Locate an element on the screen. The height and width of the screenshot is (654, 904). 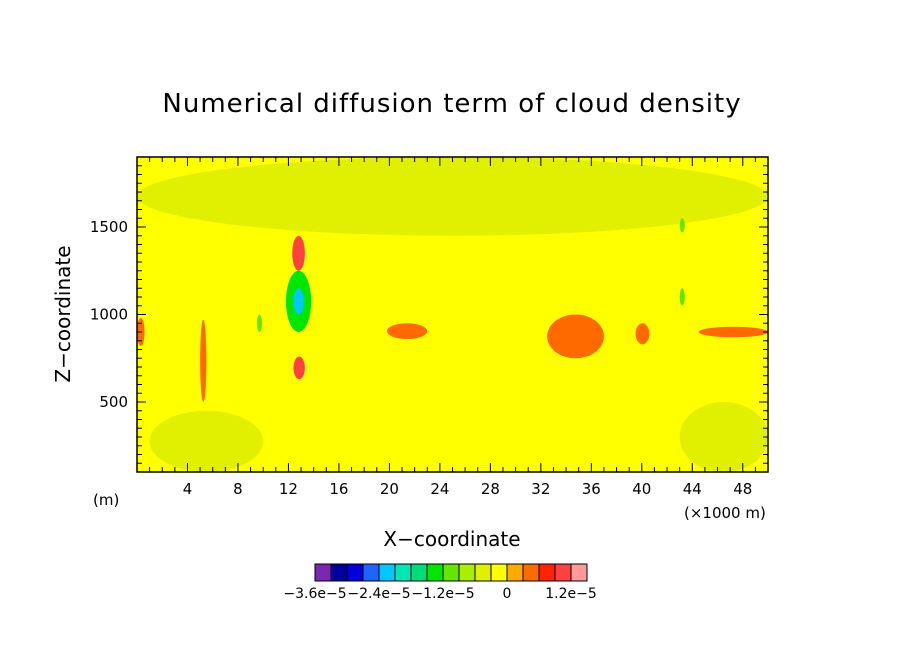
colorbar-label: −1.2e−5 is located at coordinates (442, 594).